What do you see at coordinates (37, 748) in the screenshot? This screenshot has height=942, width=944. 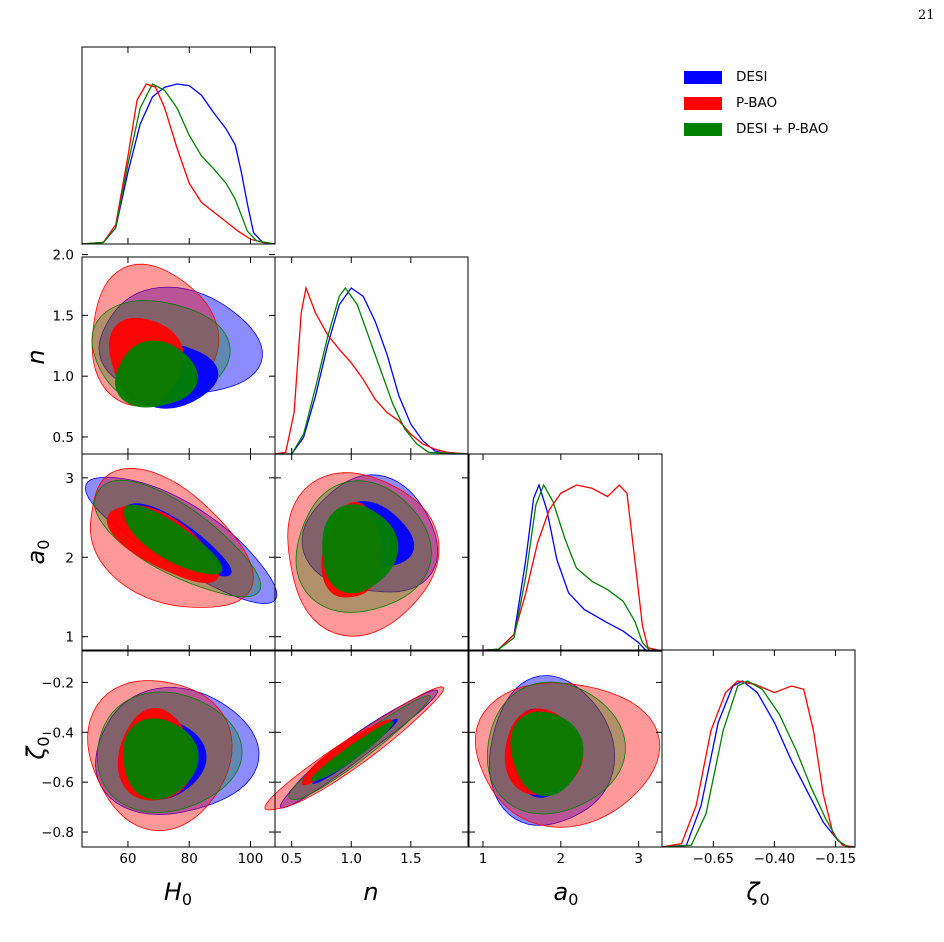 I see `y-axis-label-zeta0: ζ0` at bounding box center [37, 748].